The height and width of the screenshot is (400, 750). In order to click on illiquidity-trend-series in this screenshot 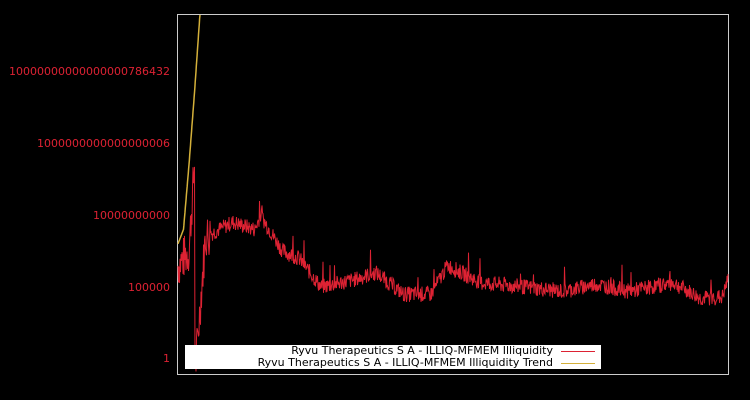, I will do `click(189, 129)`.